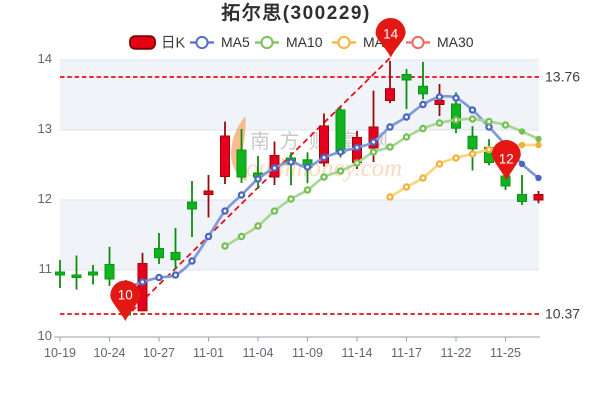  What do you see at coordinates (406, 353) in the screenshot?
I see `svg-text: 11-17` at bounding box center [406, 353].